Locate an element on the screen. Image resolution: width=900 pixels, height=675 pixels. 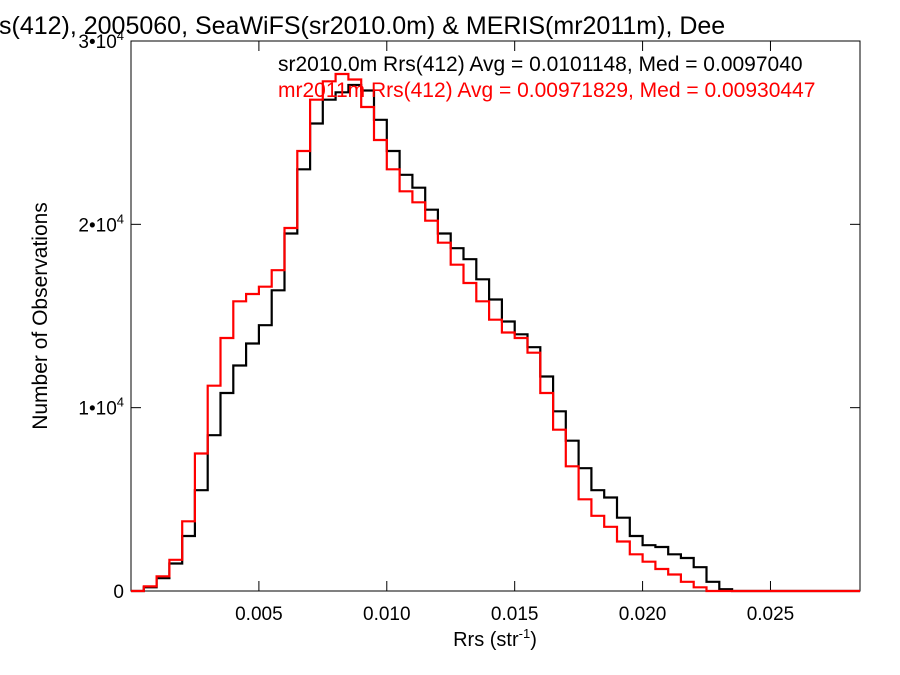
y-tick-label: 2•104 is located at coordinates (101, 223).